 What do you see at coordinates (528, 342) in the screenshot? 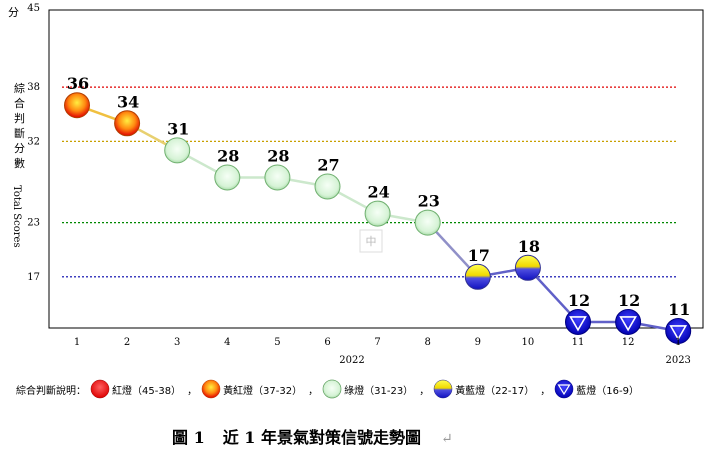
I see `x-tick-label: 10` at bounding box center [528, 342].